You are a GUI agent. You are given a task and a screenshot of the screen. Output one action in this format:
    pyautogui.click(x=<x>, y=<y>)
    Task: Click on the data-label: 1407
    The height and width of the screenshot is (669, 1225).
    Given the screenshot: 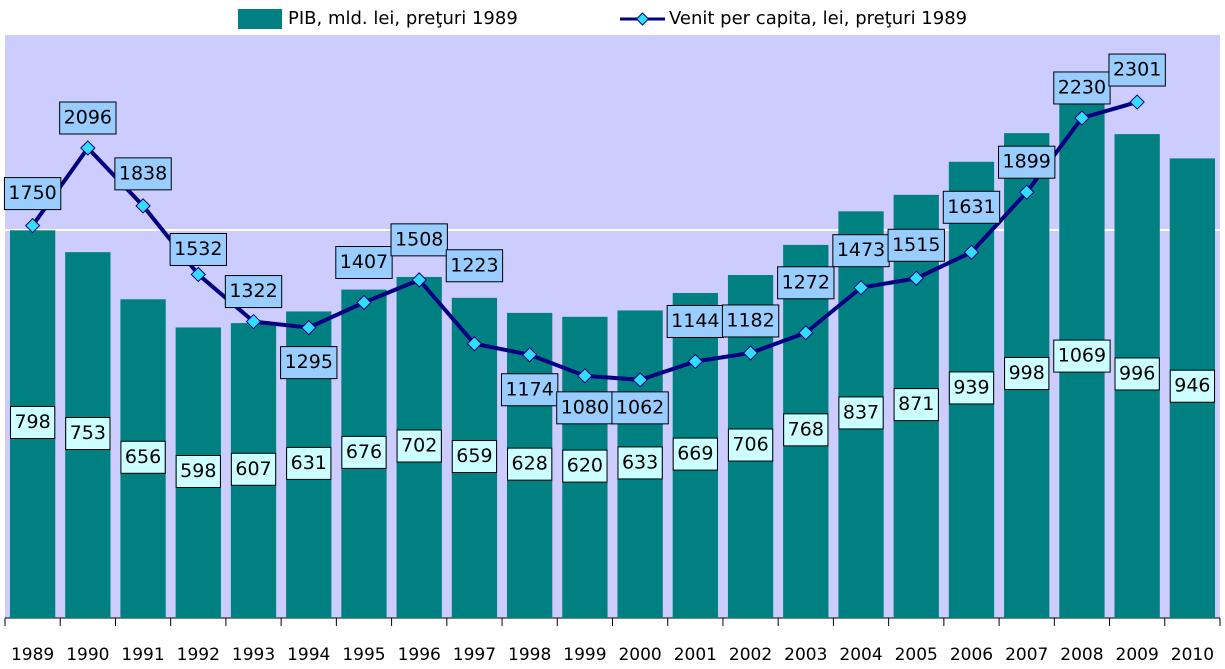 What is the action you would take?
    pyautogui.click(x=364, y=262)
    